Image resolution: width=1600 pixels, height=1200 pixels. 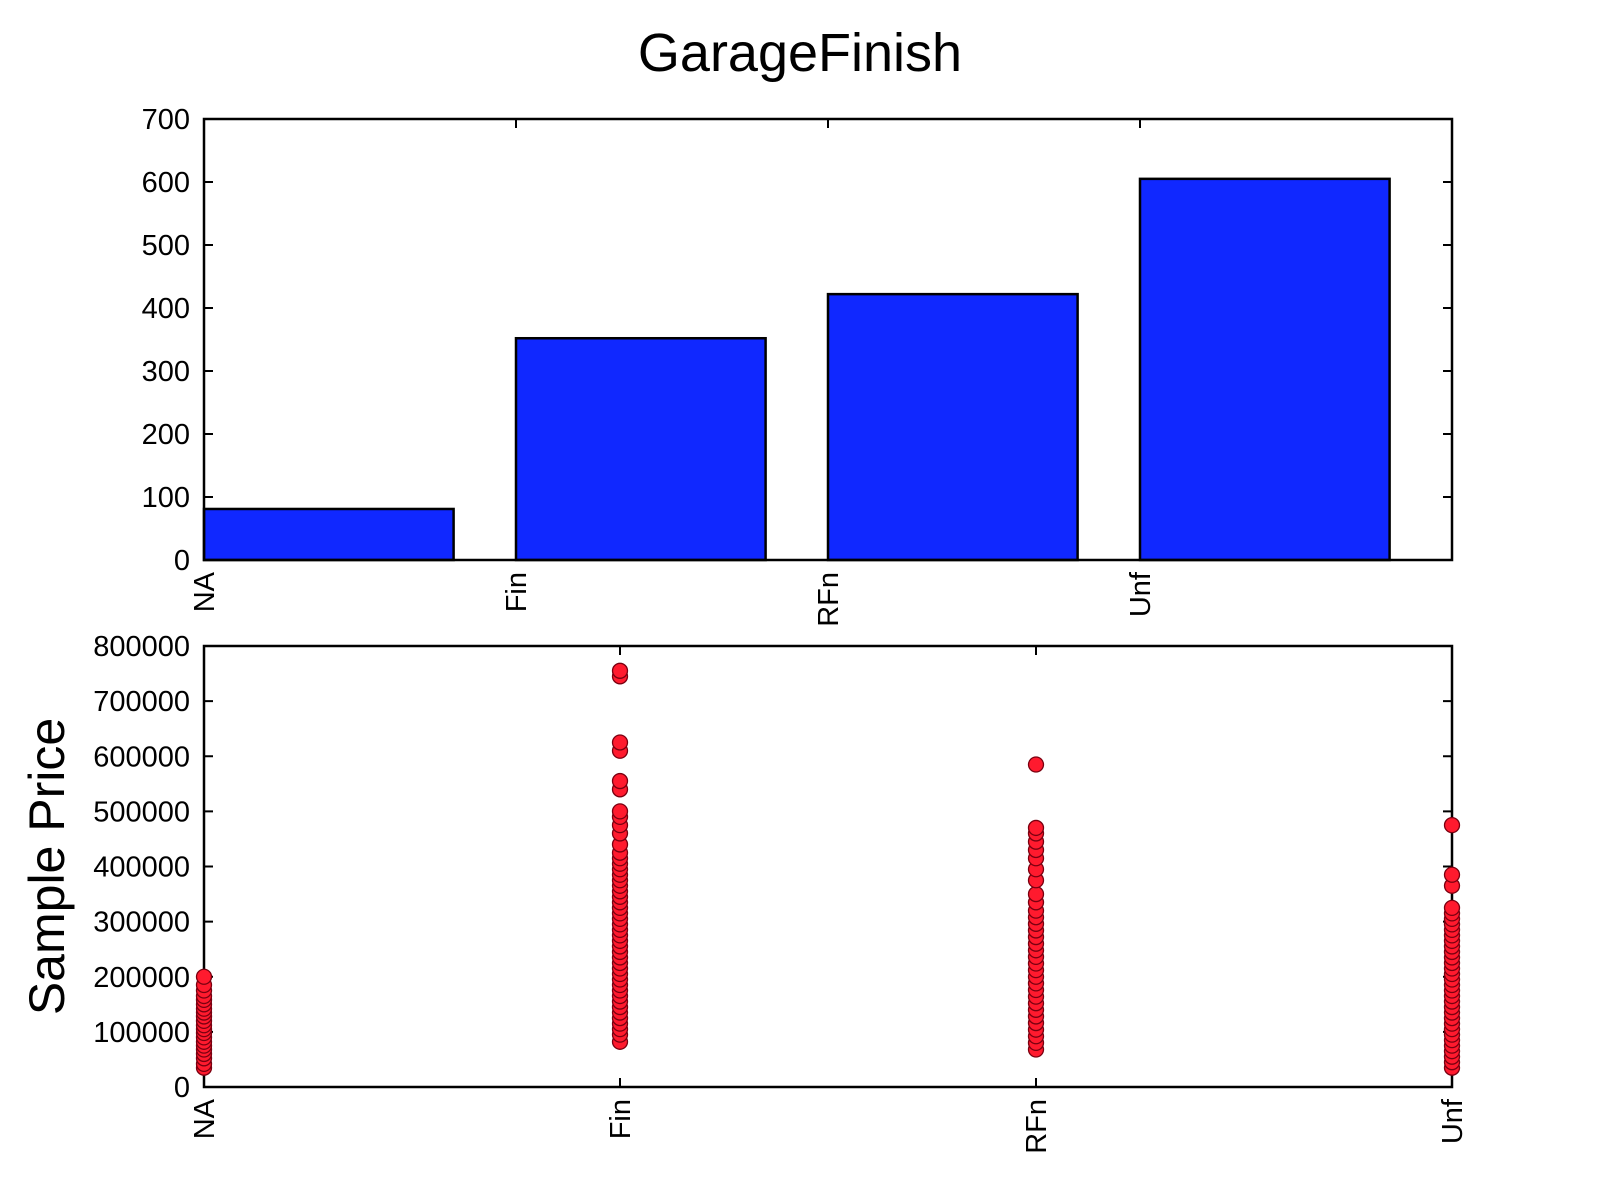 What do you see at coordinates (328, 534) in the screenshot?
I see `bar-na` at bounding box center [328, 534].